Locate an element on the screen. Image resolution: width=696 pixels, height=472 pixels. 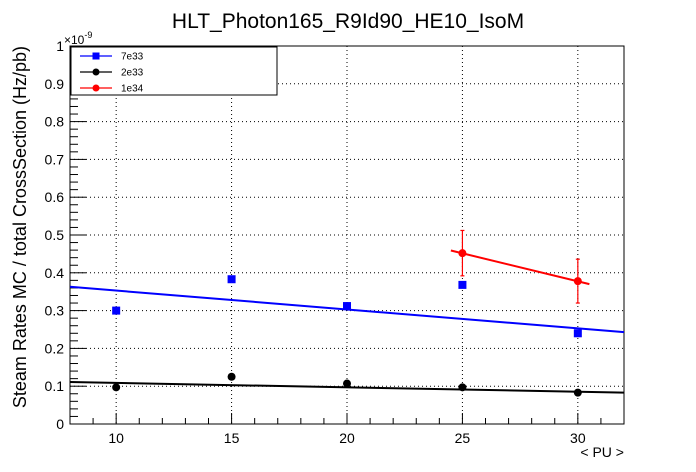
y-exponent-power: -9 is located at coordinates (88, 35).